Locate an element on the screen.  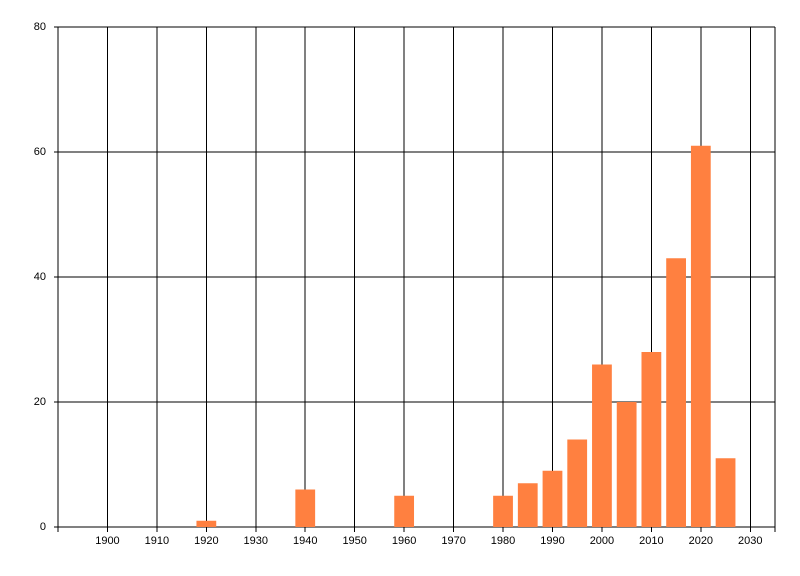
x-tick-label: 2020 is located at coordinates (701, 541).